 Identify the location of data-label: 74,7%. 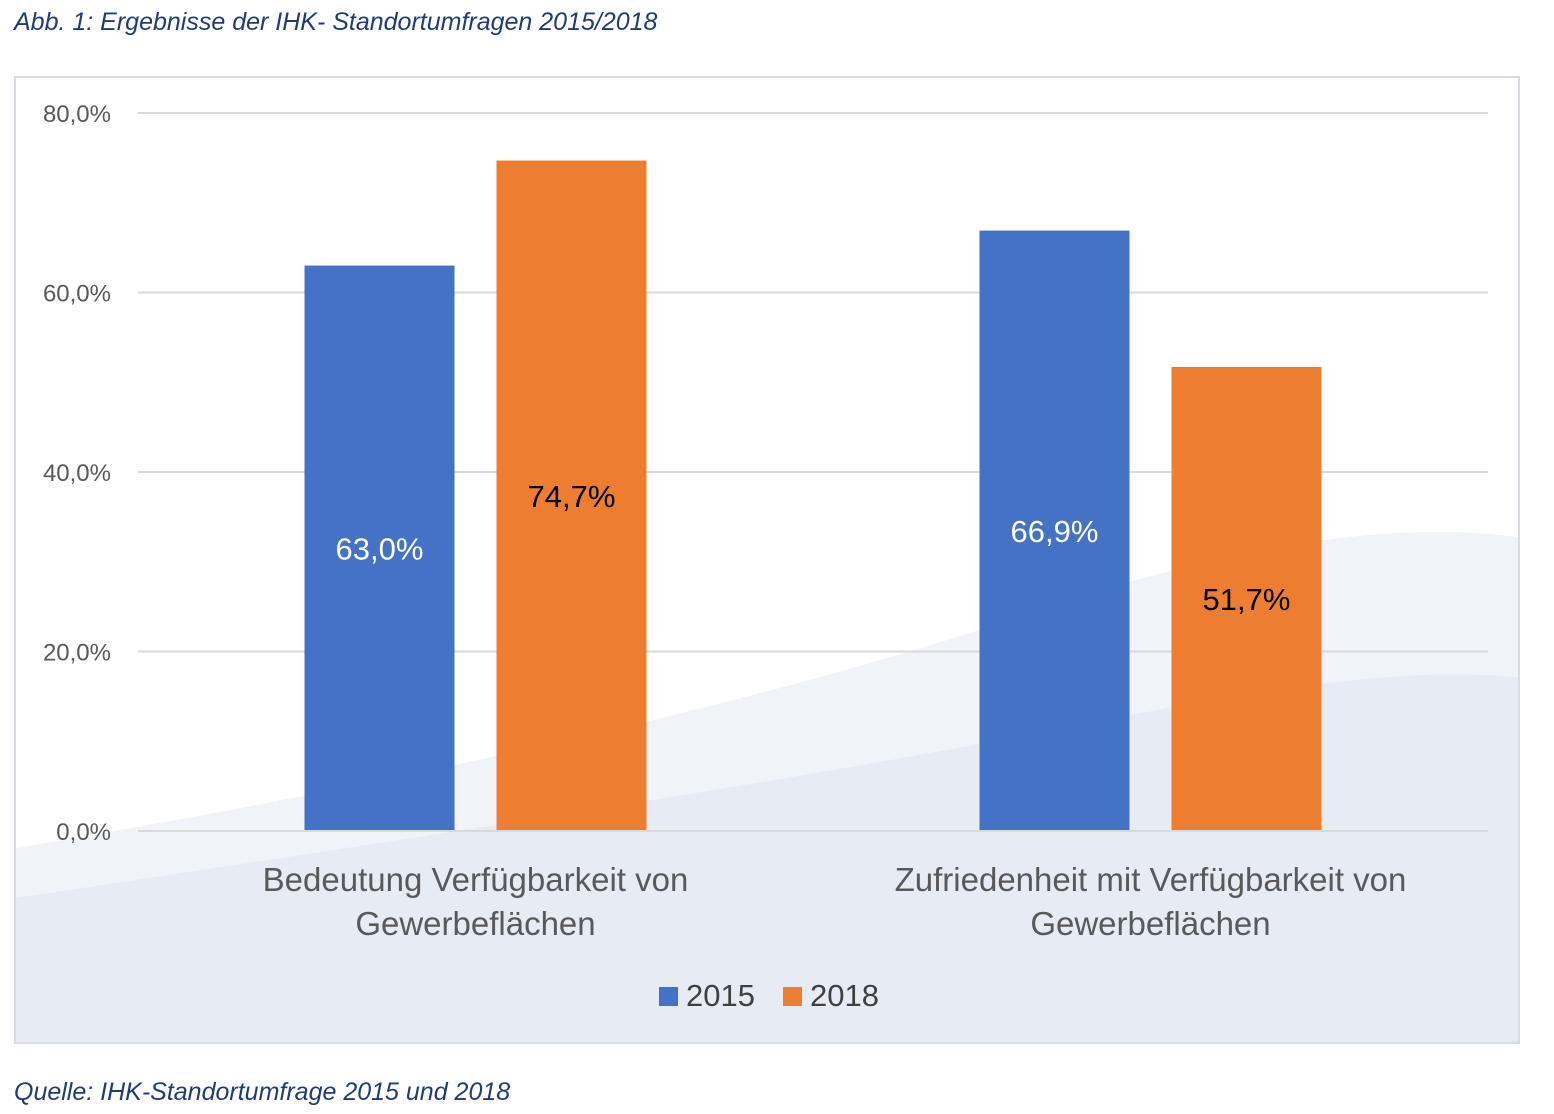
(572, 496).